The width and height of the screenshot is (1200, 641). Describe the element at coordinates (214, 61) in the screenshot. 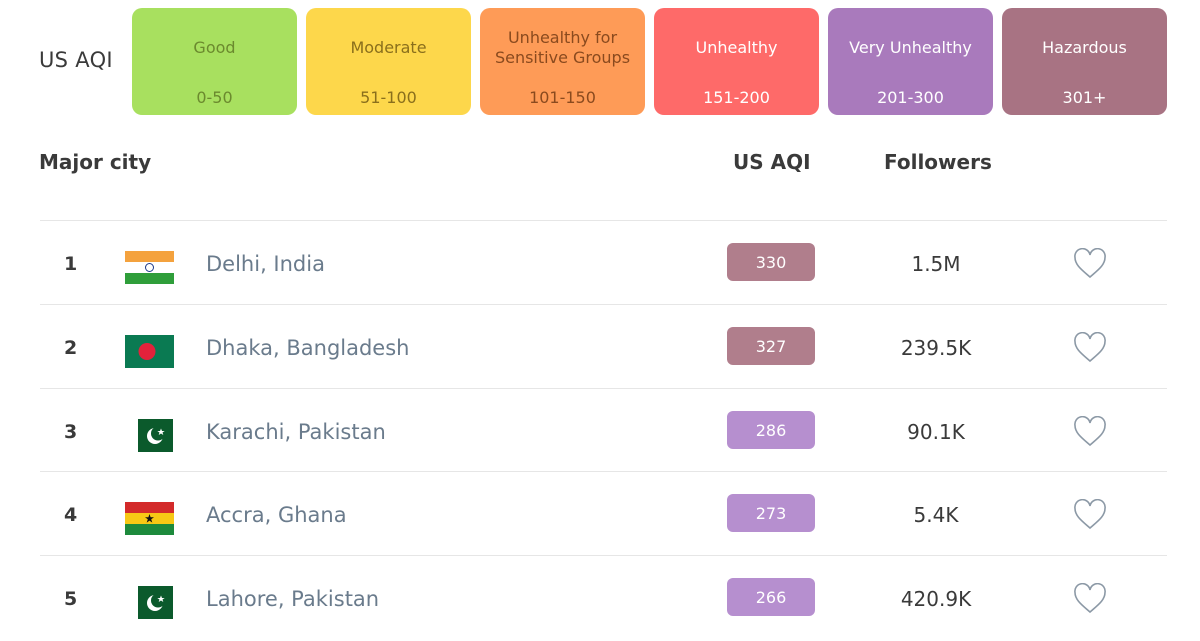

I see `scale-good: Good 0-50` at that location.